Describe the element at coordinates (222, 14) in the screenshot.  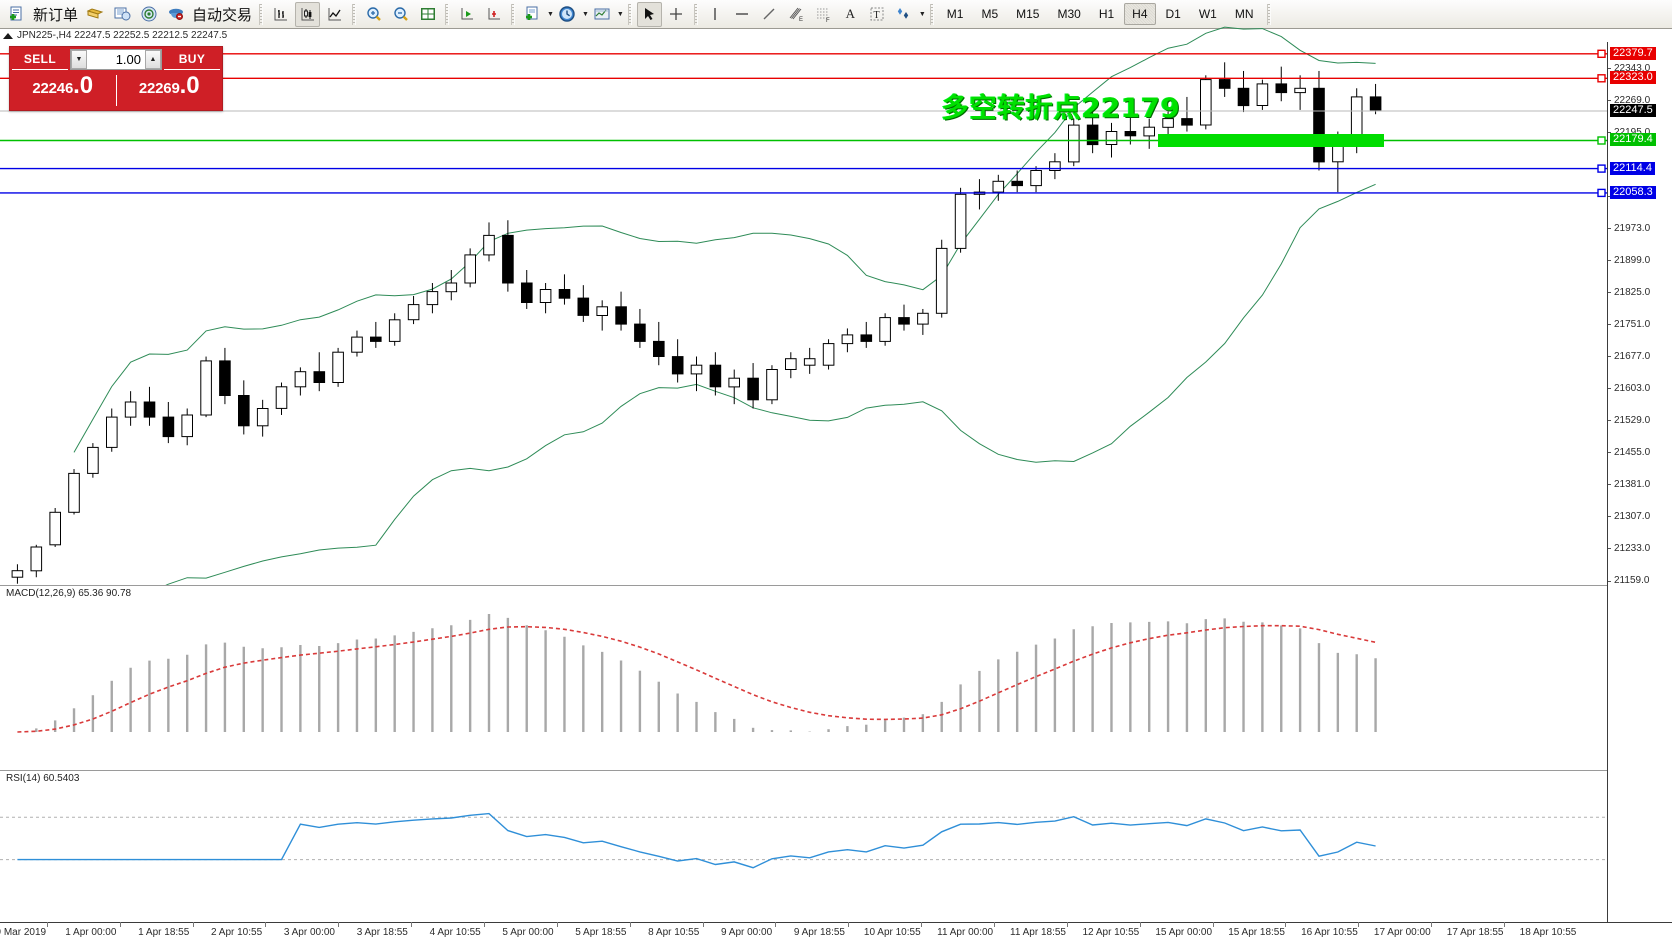
I see `auto-trading-label: 自动交易` at that location.